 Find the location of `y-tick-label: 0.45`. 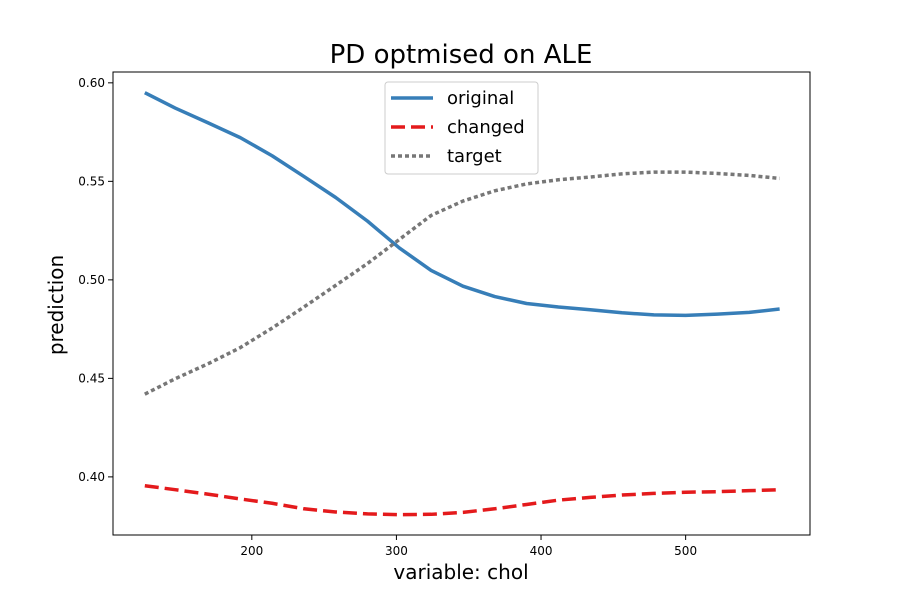

y-tick-label: 0.45 is located at coordinates (91, 378).